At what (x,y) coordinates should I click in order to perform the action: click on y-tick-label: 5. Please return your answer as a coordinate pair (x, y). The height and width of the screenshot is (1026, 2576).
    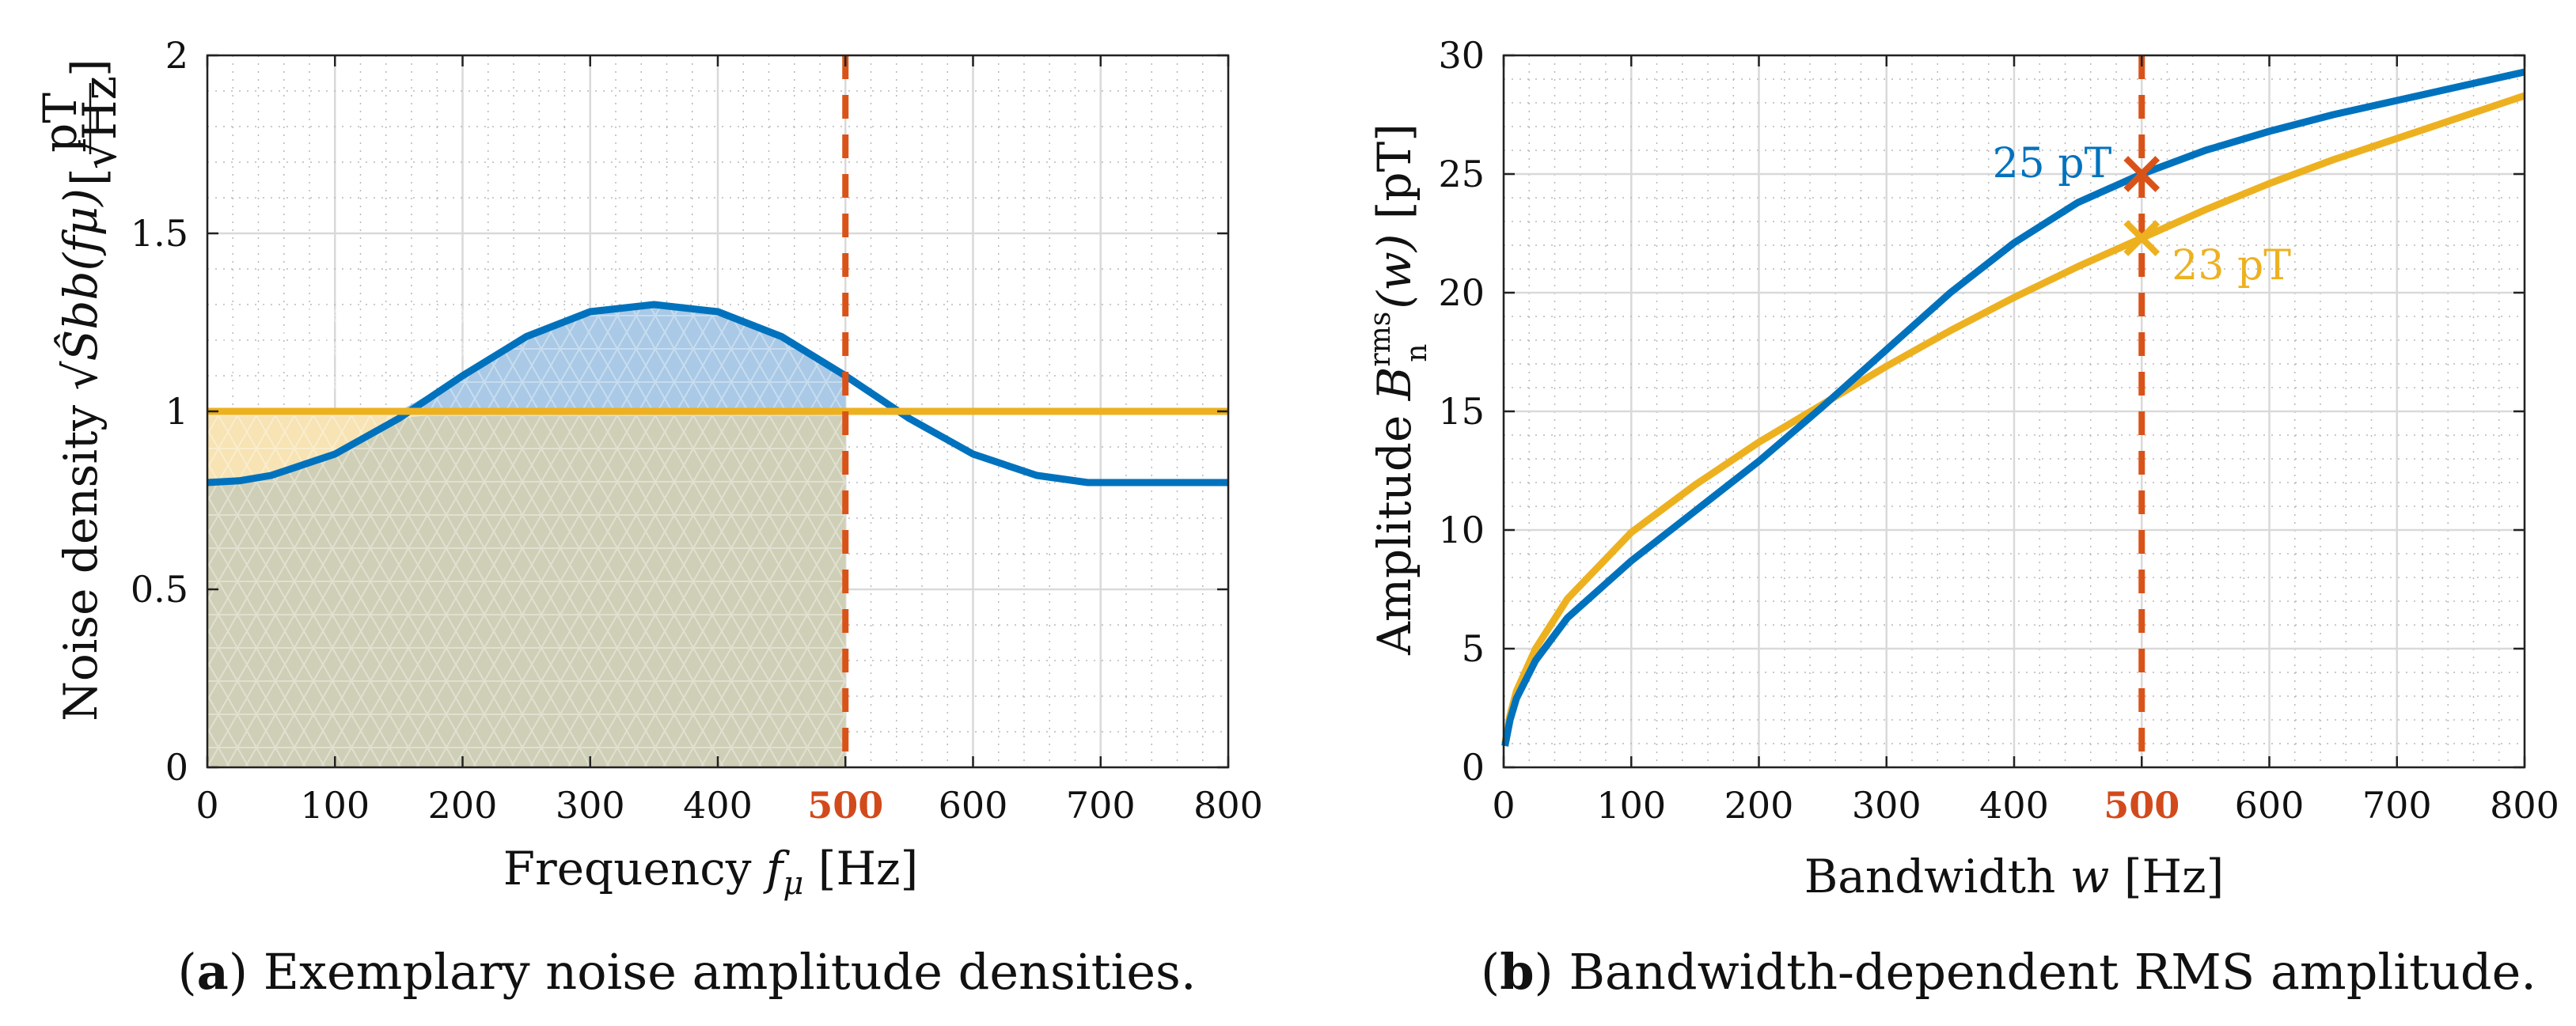
    Looking at the image, I should click on (1473, 648).